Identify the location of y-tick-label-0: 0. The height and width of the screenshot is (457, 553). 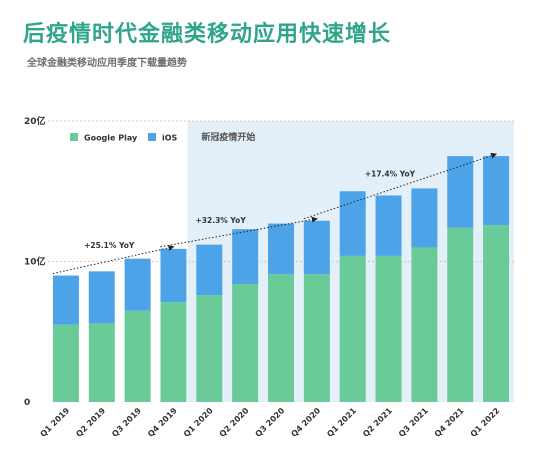
(27, 403).